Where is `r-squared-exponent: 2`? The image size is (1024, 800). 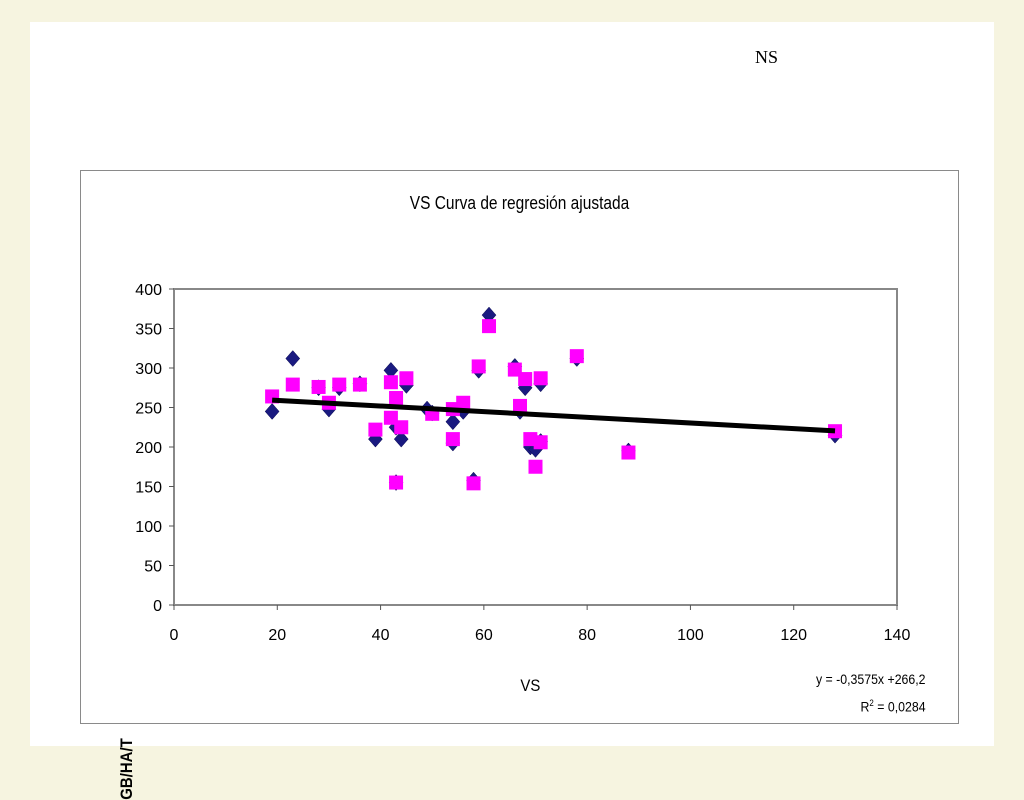 r-squared-exponent: 2 is located at coordinates (872, 703).